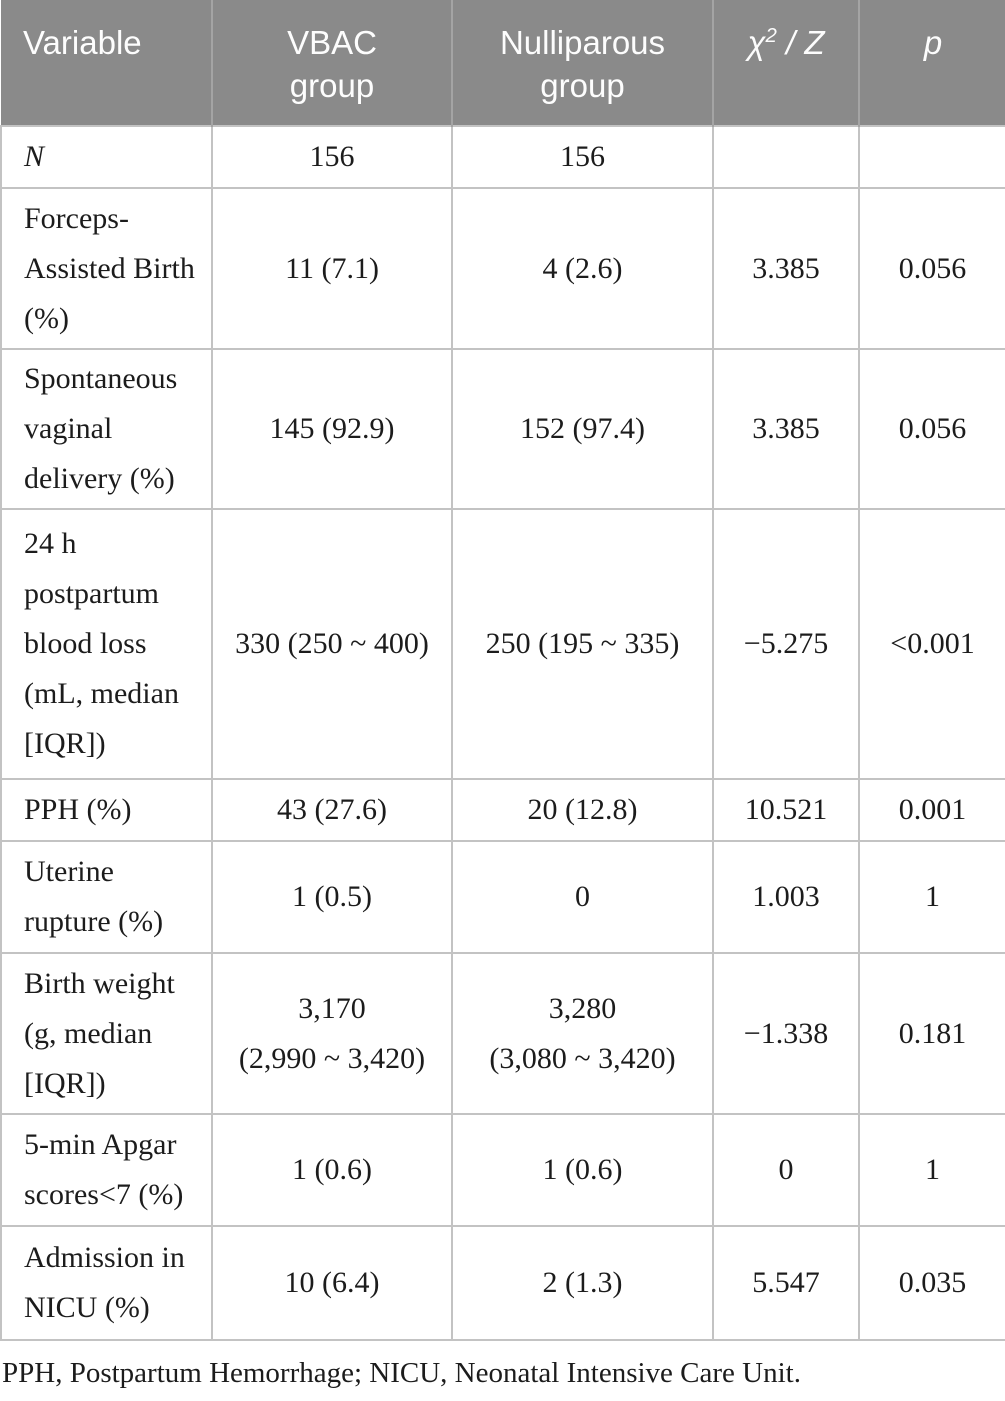  I want to click on nulliparous-value-cell: 2 (1.3), so click(582, 1283).